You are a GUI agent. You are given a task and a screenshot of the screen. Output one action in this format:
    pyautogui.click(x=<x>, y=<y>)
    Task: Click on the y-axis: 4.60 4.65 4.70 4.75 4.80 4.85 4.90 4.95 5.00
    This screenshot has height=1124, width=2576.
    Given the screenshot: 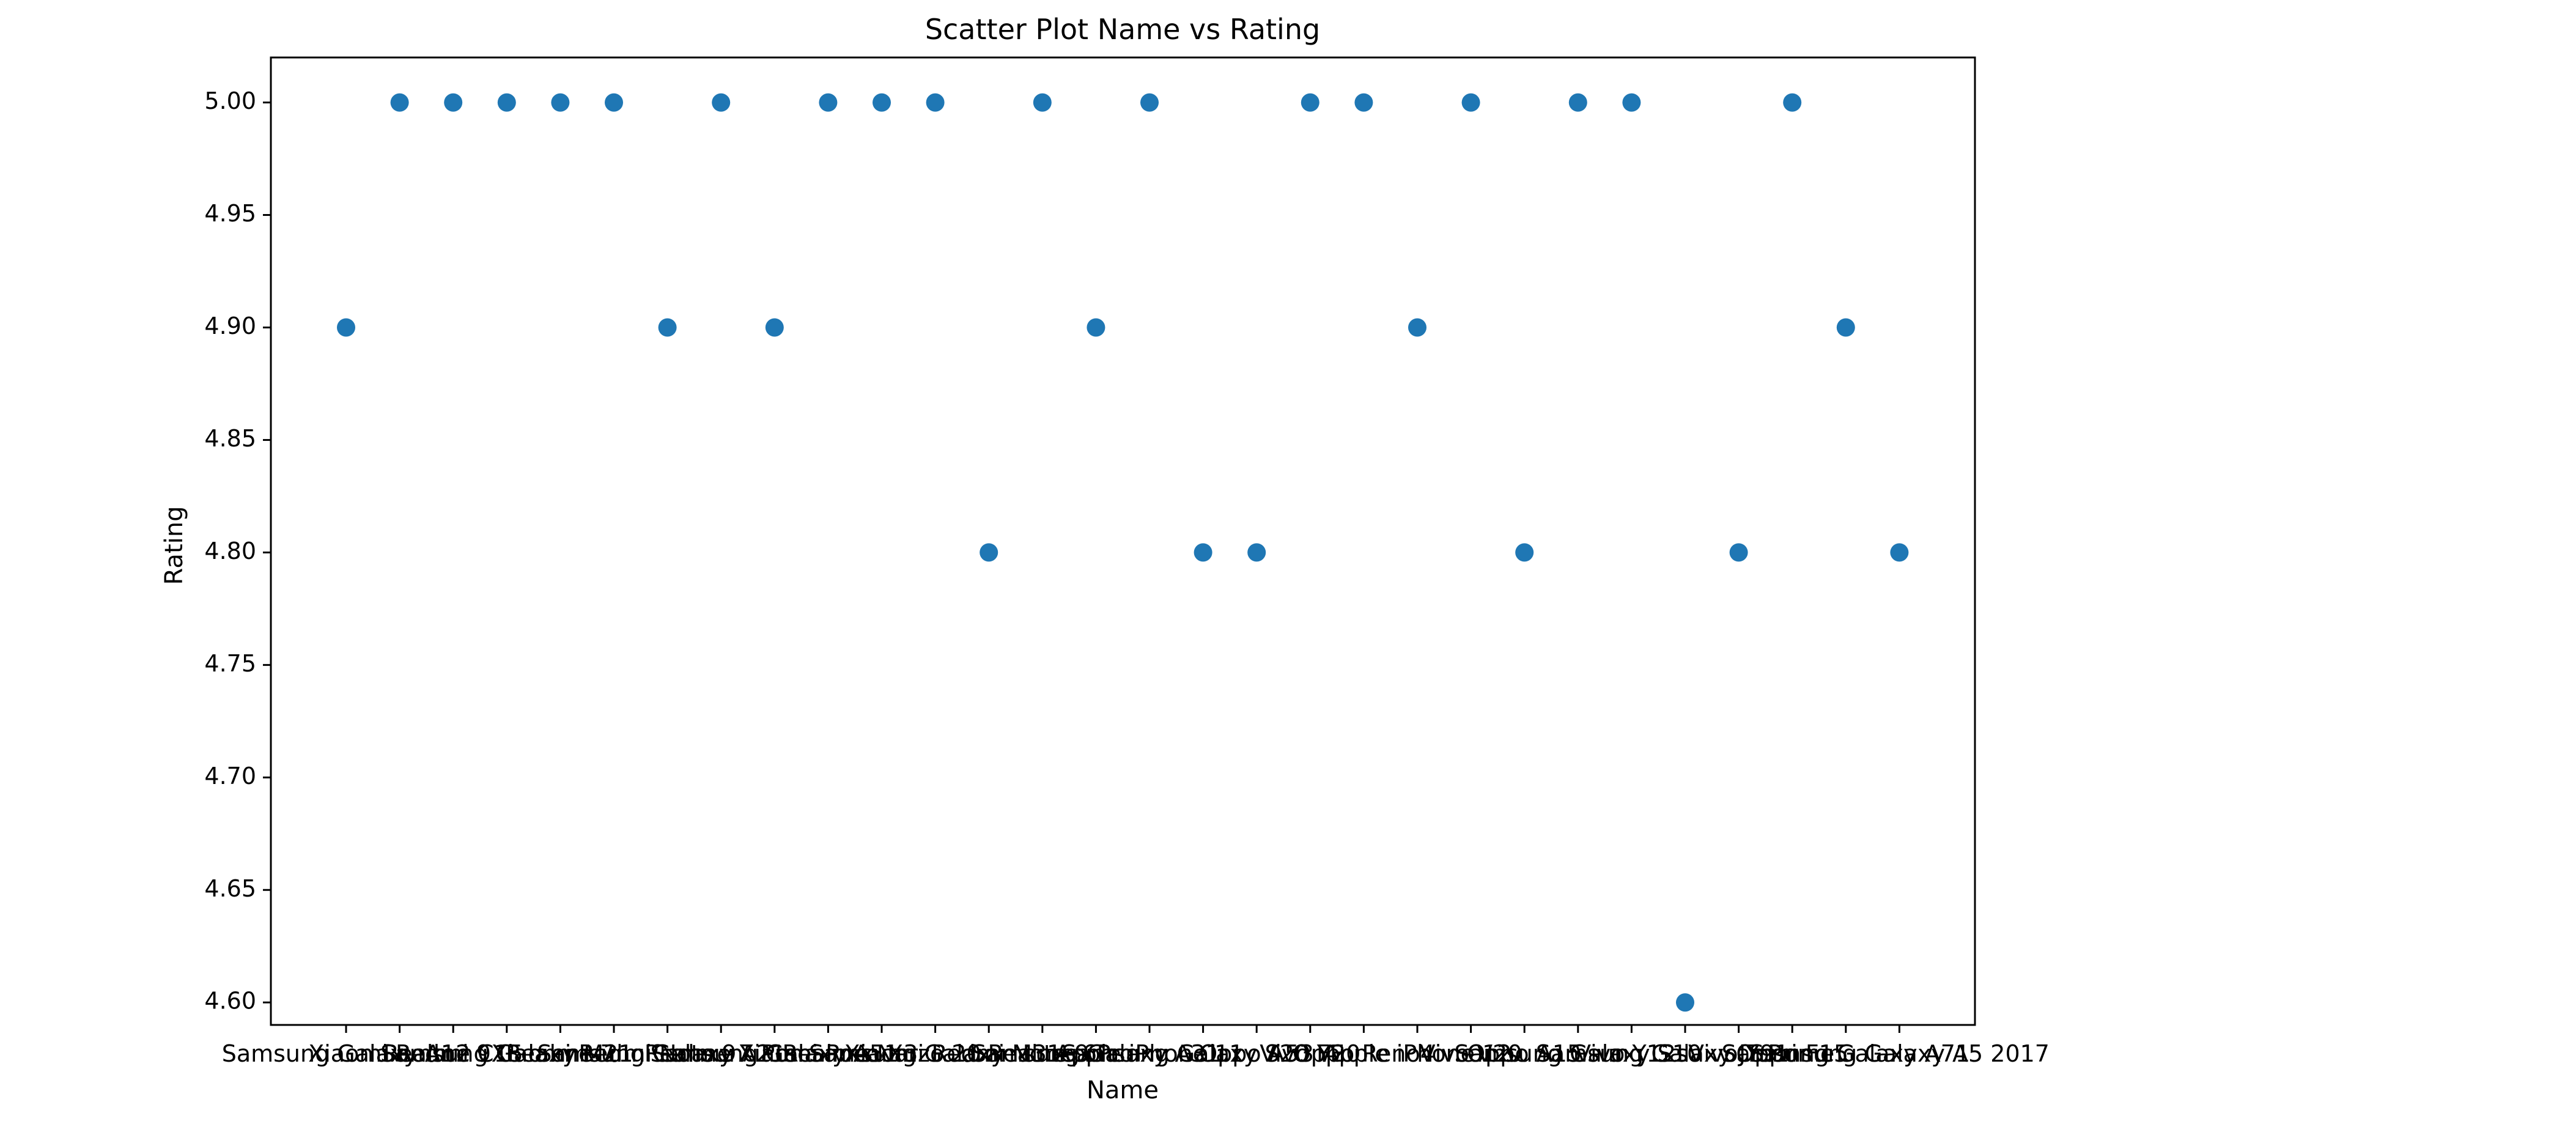 What is the action you would take?
    pyautogui.click(x=237, y=551)
    